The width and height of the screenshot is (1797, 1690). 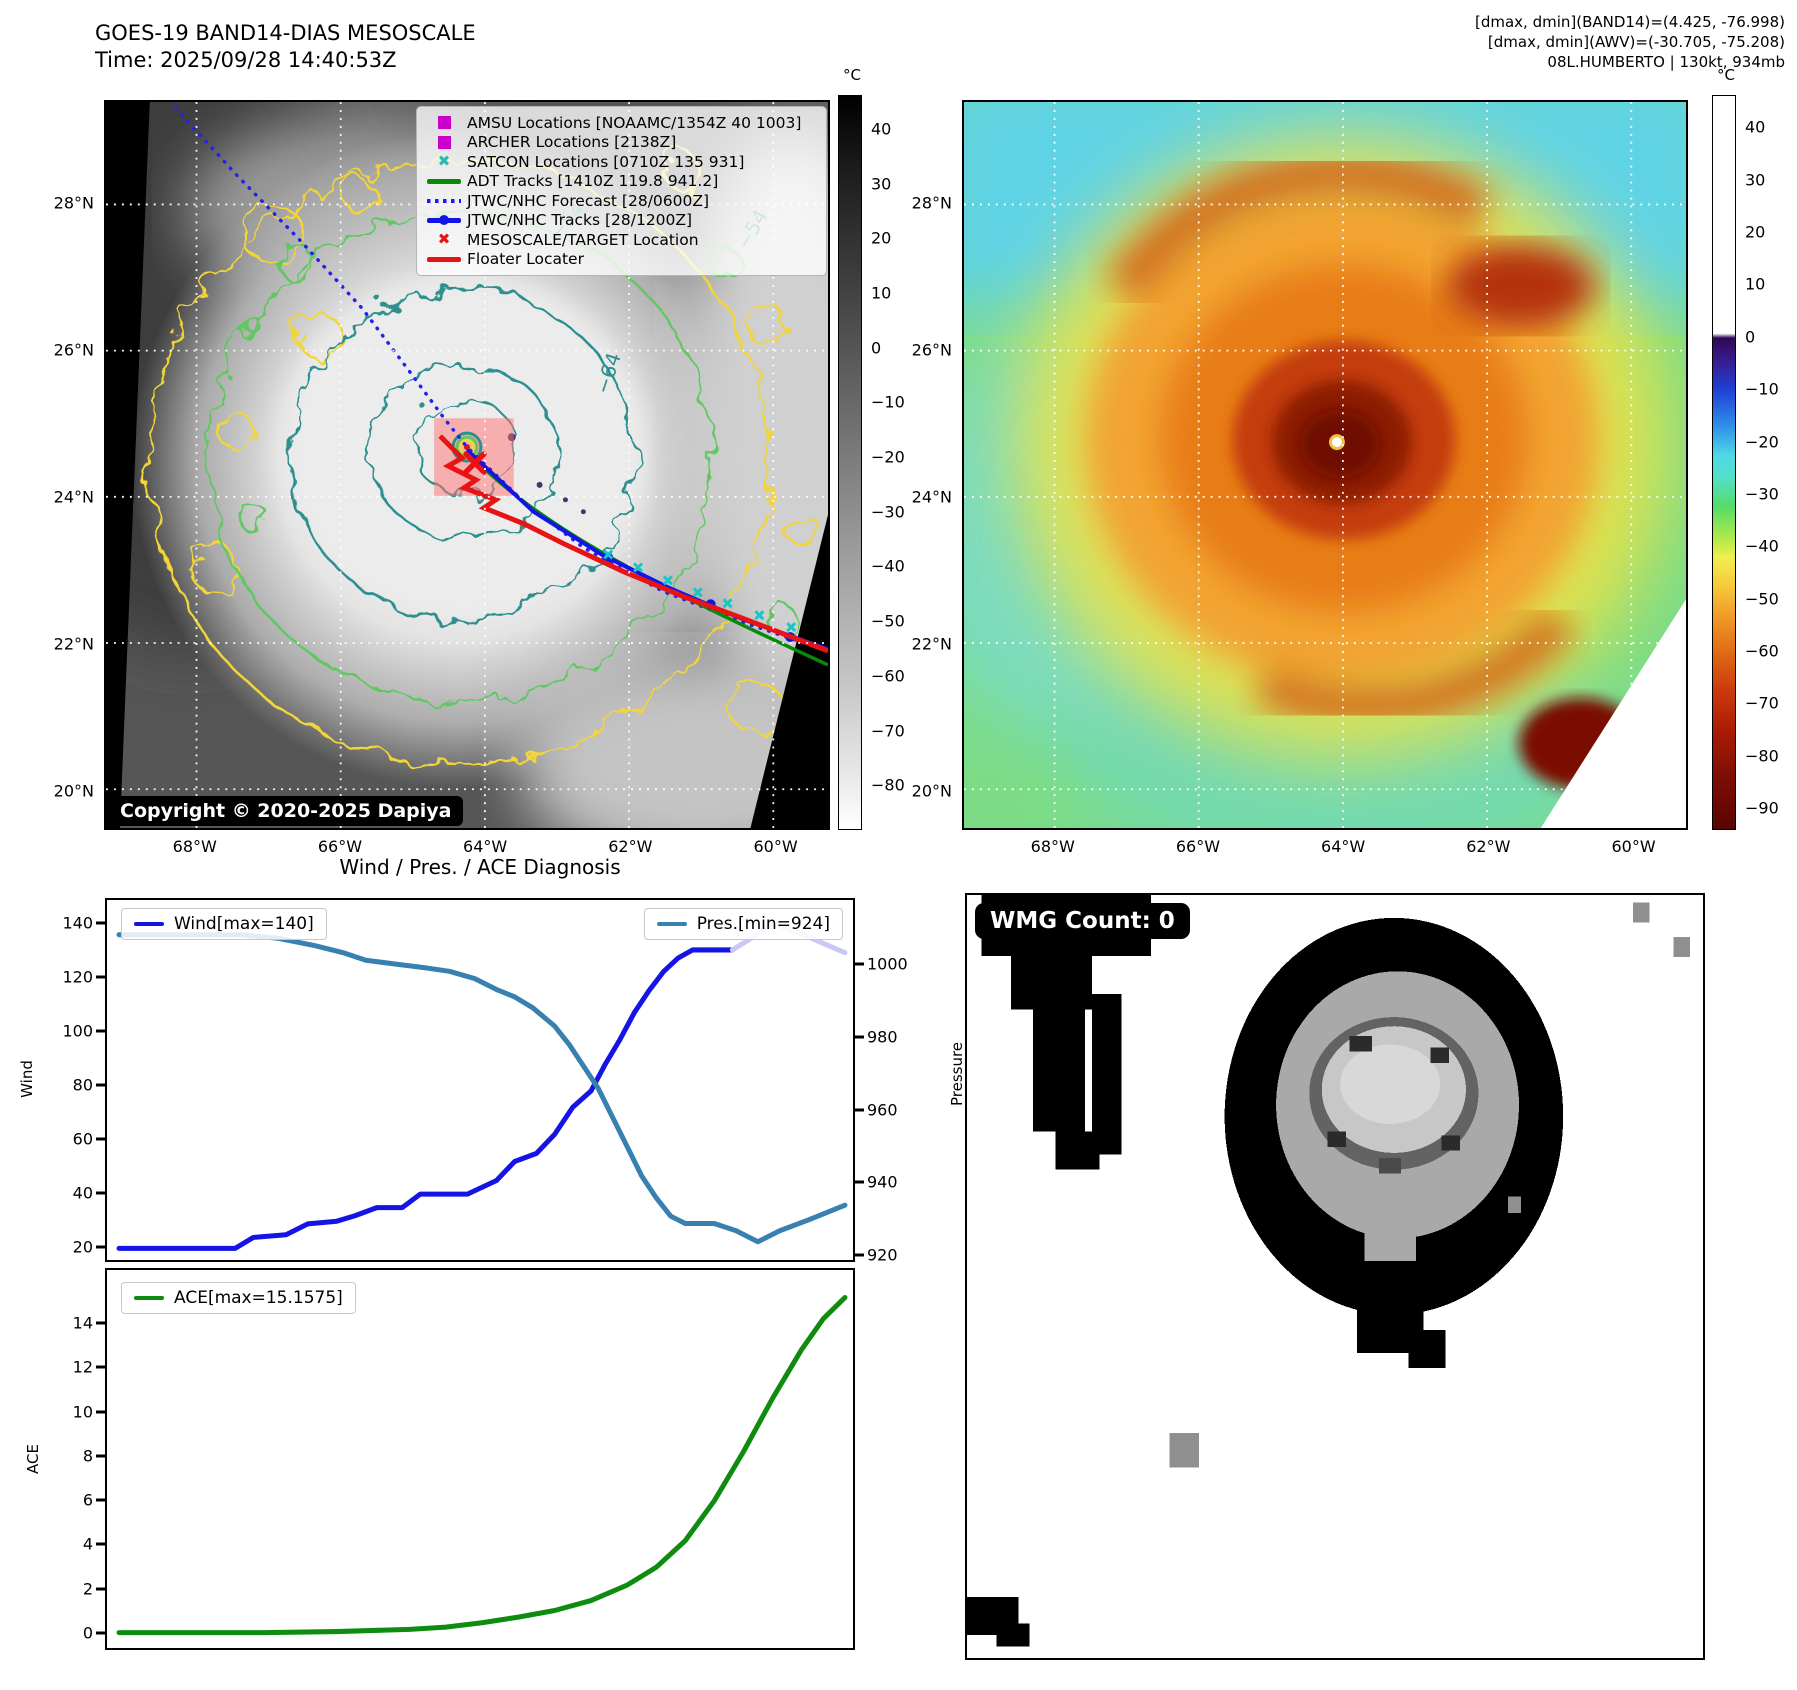 What do you see at coordinates (444, 200) in the screenshot?
I see `dotted-marker-icon` at bounding box center [444, 200].